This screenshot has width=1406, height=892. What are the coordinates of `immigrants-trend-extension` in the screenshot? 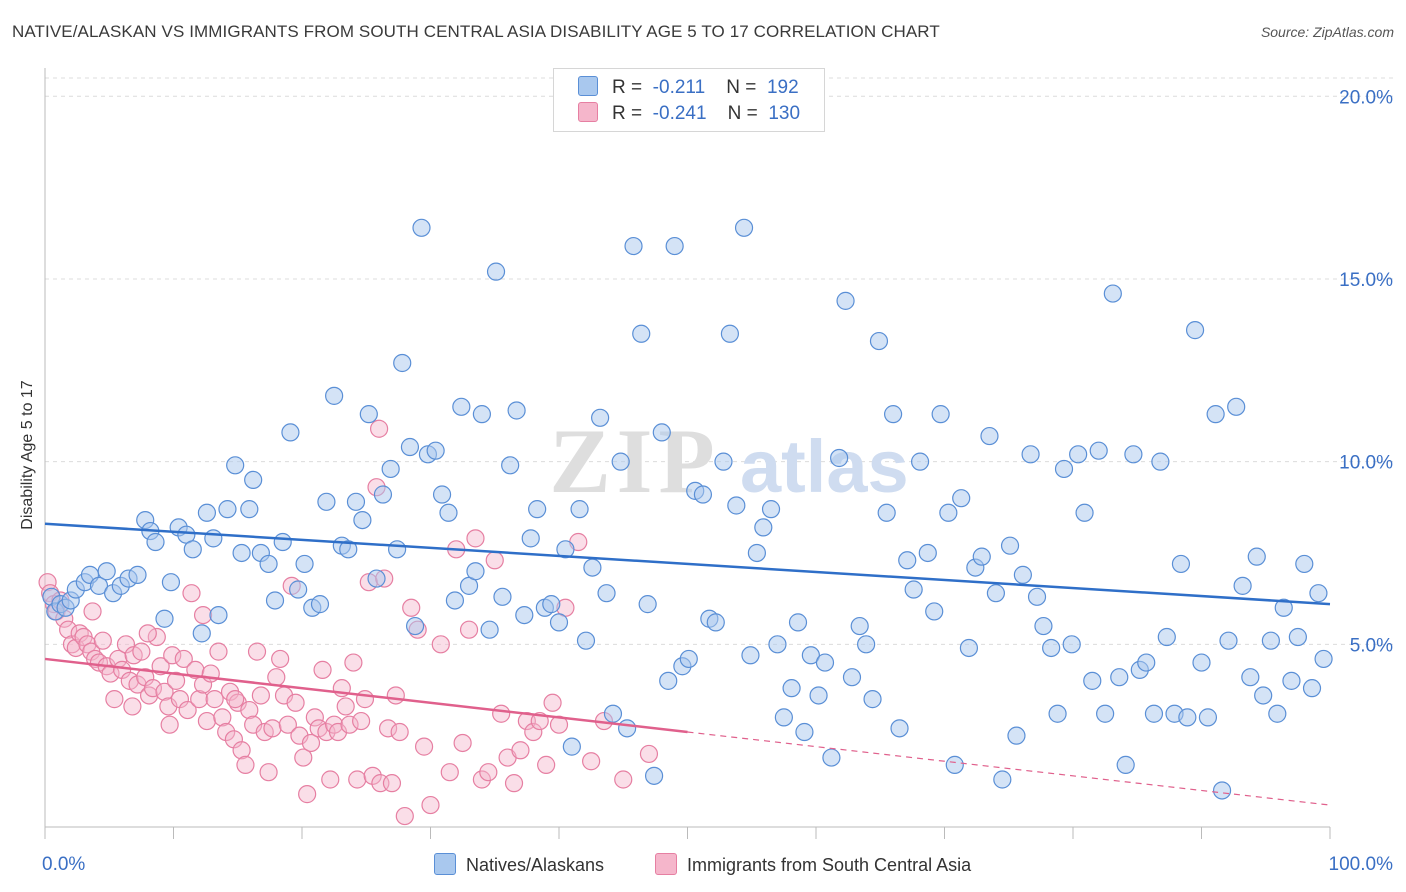 It's located at (1009, 768).